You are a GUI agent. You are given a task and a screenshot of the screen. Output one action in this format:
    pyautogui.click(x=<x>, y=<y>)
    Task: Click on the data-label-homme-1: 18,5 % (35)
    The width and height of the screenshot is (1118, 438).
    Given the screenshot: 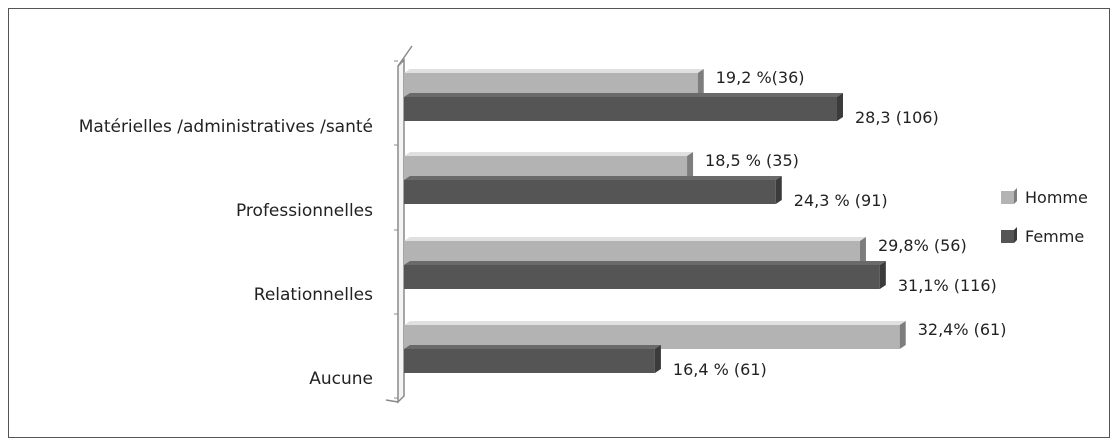 What is the action you would take?
    pyautogui.click(x=752, y=160)
    